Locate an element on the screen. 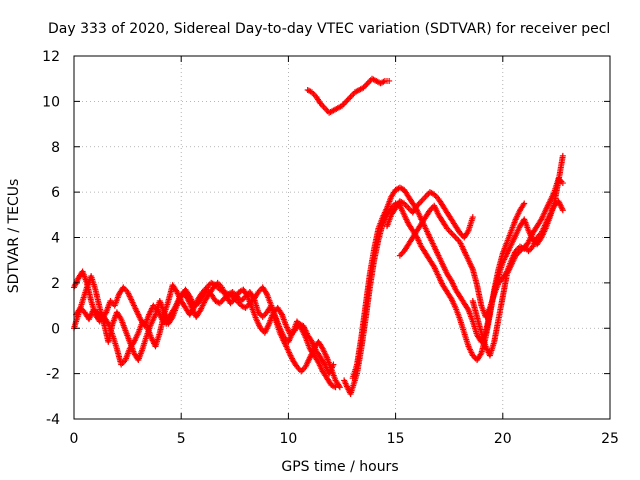  x-axis-label: GPS time / hours is located at coordinates (339, 467).